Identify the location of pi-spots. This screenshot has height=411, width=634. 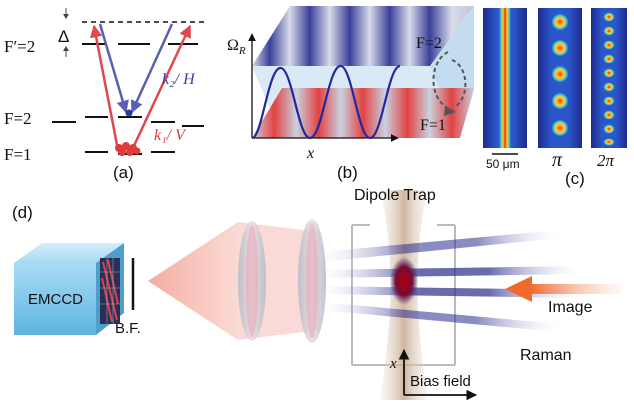
(560, 75).